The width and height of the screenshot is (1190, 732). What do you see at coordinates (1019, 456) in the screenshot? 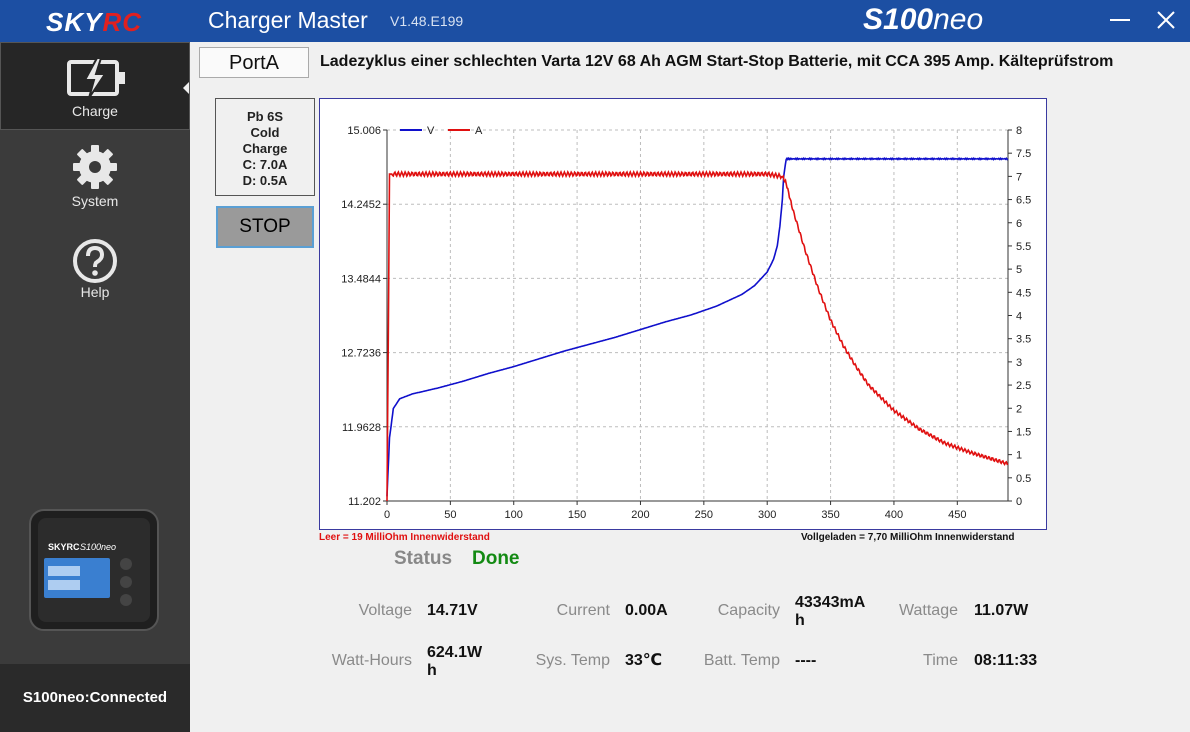
I see `y-right-tick-label: 1` at bounding box center [1019, 456].